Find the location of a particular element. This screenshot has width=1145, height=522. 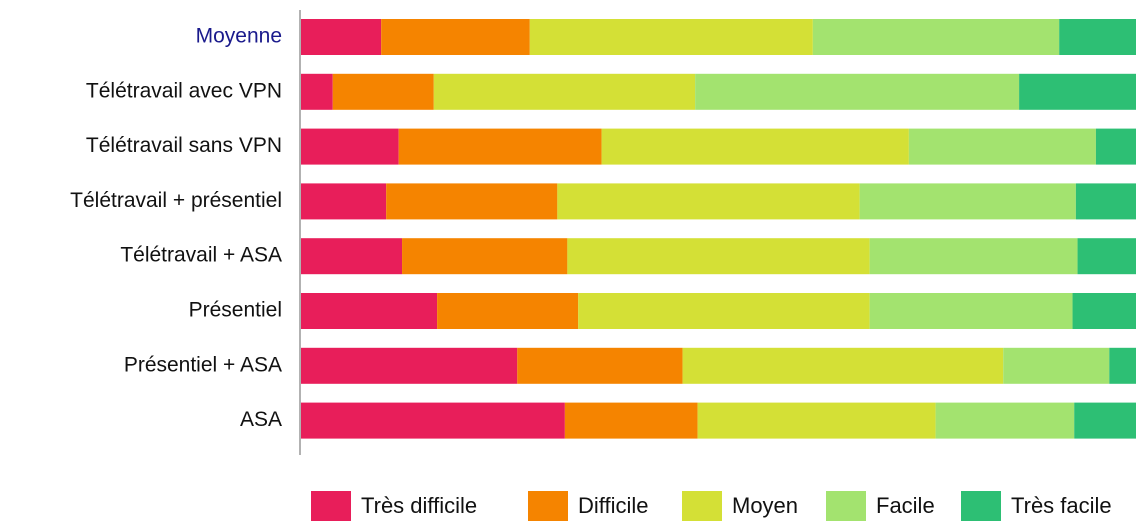

y-tick-label: ASA is located at coordinates (261, 419).